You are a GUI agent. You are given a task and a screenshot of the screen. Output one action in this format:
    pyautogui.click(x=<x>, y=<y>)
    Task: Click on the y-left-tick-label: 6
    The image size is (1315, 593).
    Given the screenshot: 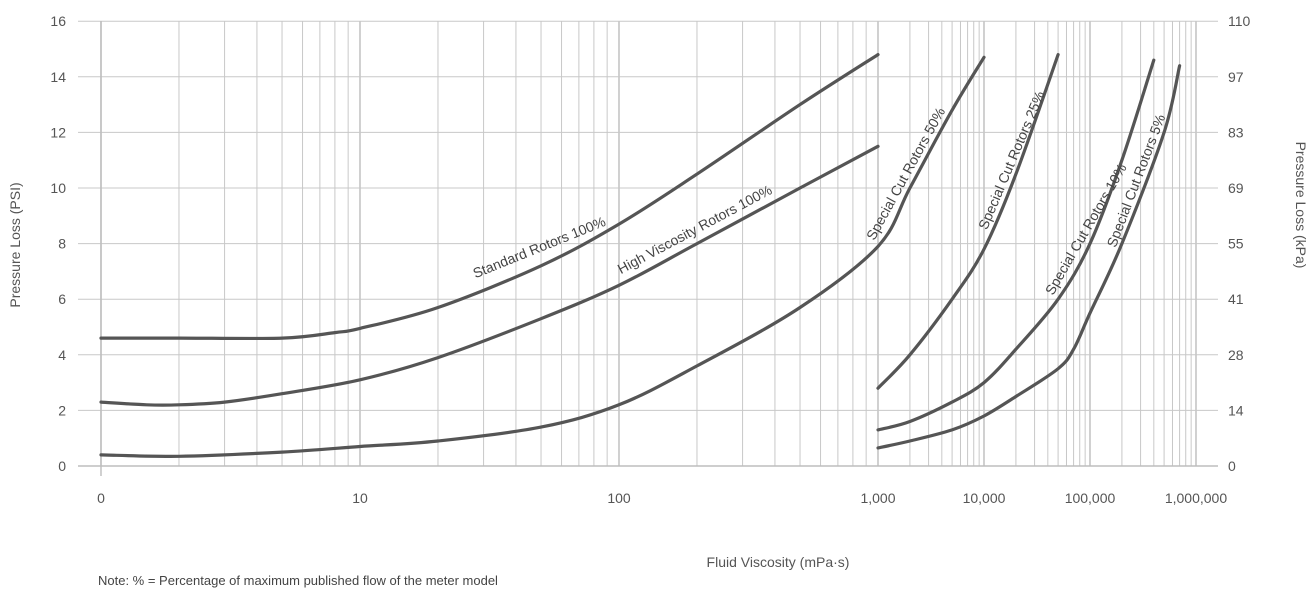 What is the action you would take?
    pyautogui.click(x=62, y=299)
    